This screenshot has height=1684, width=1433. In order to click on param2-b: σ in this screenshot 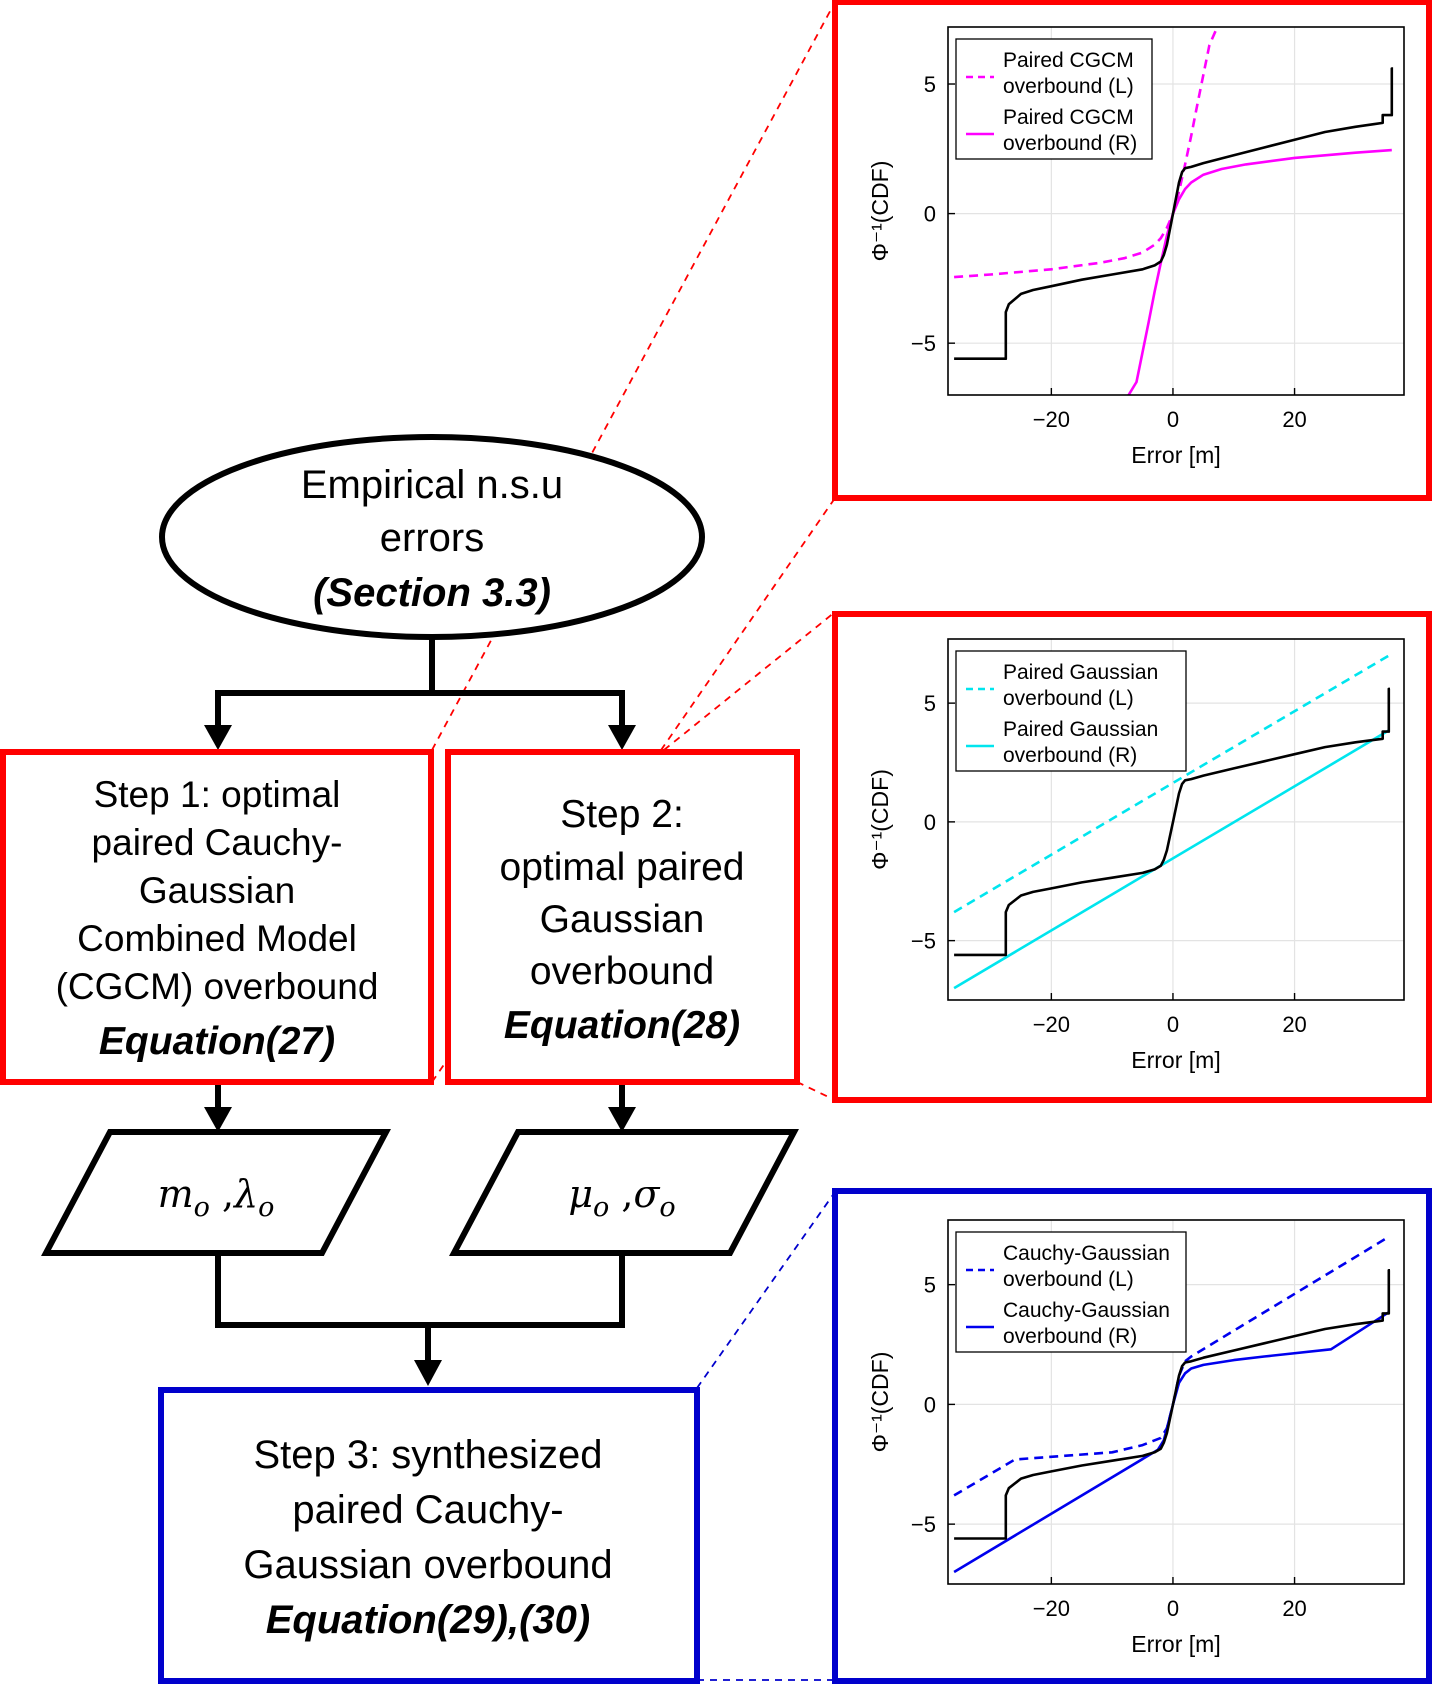, I will do `click(646, 1194)`.